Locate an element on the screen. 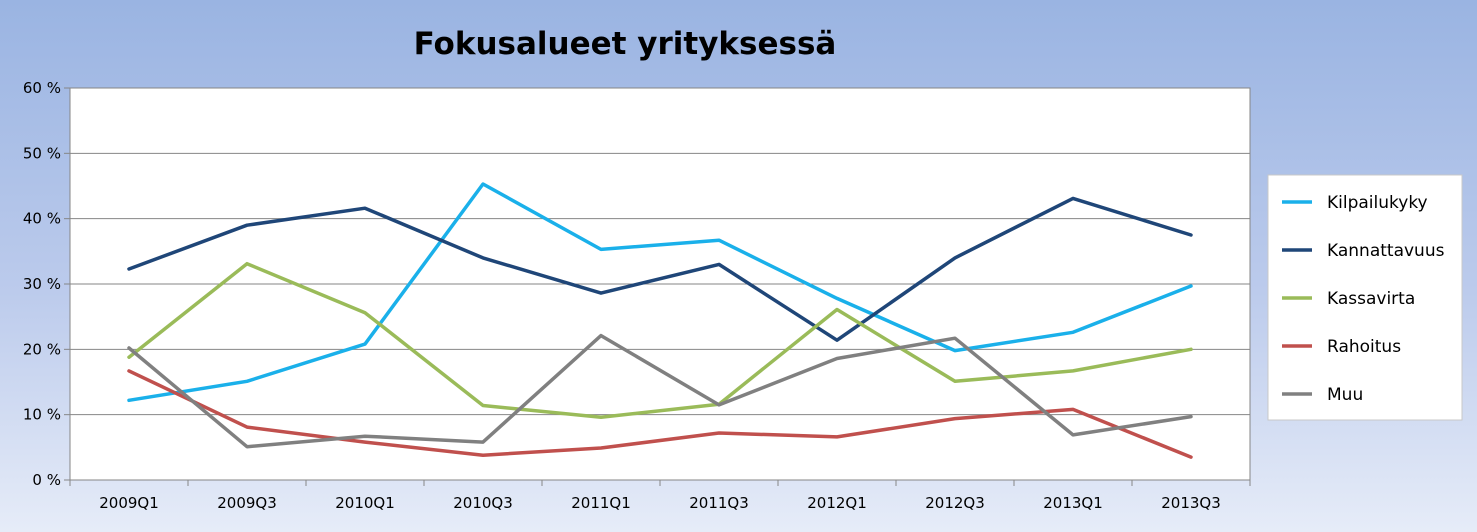 The width and height of the screenshot is (1477, 532). y-tick-label: 0 % is located at coordinates (46, 480).